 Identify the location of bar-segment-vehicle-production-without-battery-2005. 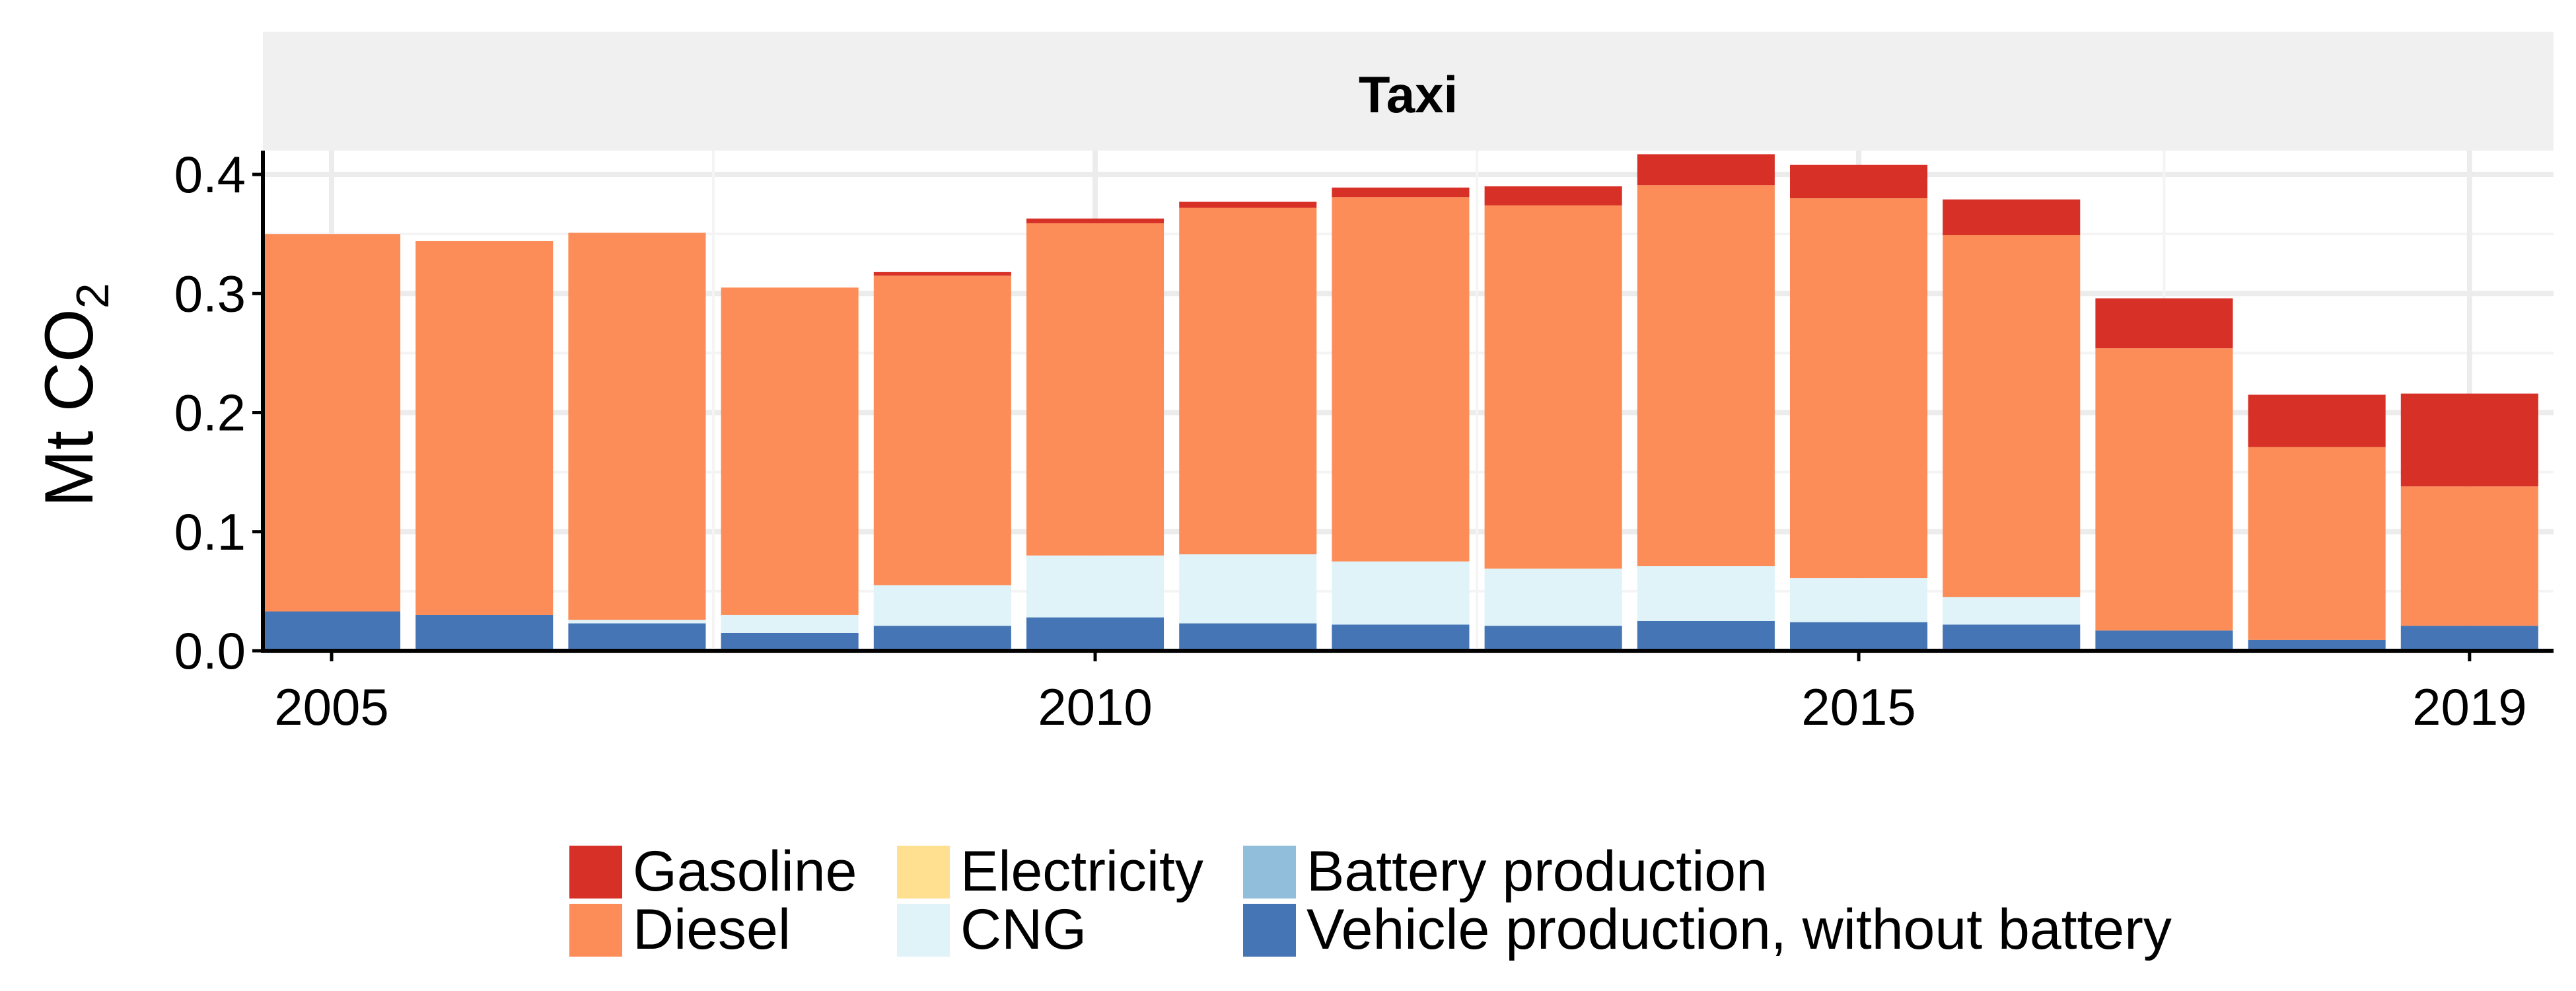
(332, 631).